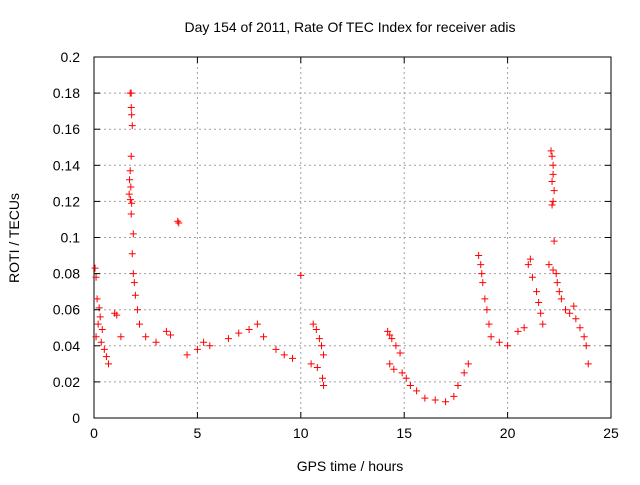 This screenshot has width=640, height=485. I want to click on y-tick-label: 0.18, so click(66, 93).